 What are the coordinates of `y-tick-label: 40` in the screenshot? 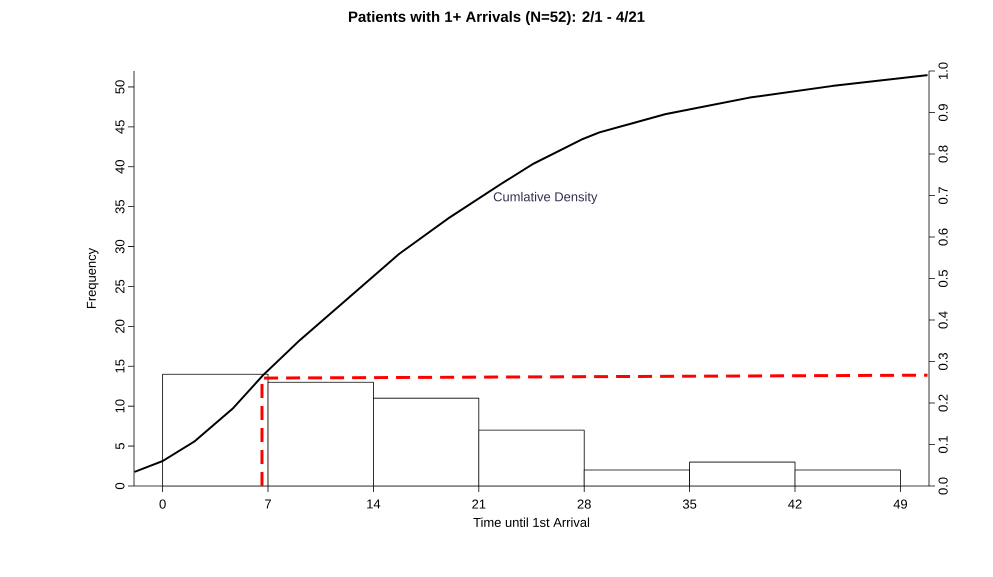 It's located at (119, 167).